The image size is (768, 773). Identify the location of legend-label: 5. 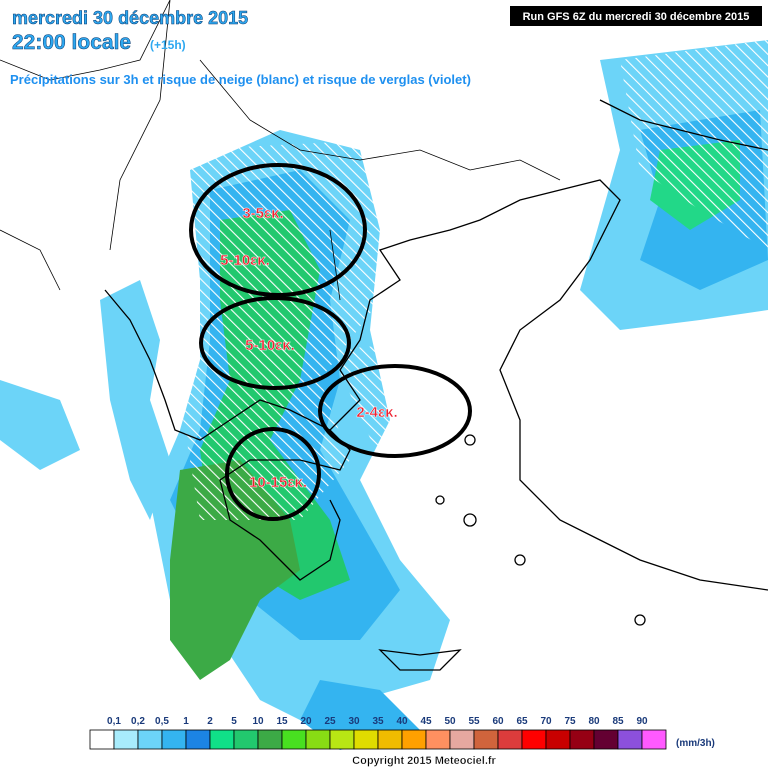
(234, 721).